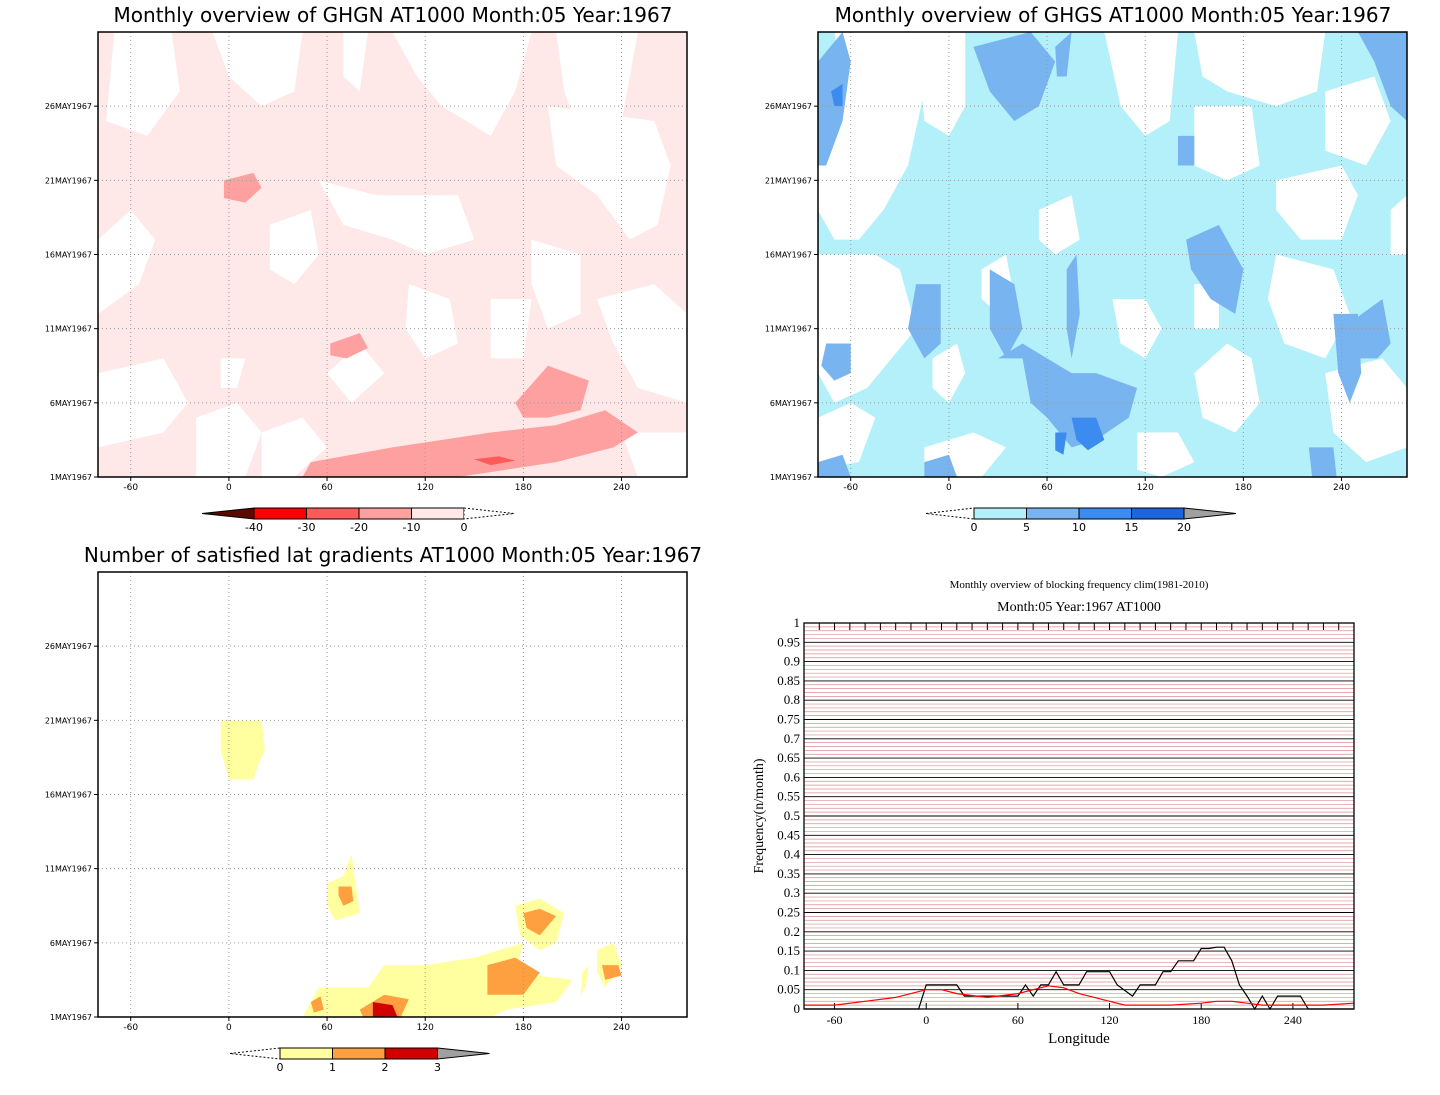 This screenshot has height=1095, width=1440. Describe the element at coordinates (792, 892) in the screenshot. I see `y-tick-label: 0.3` at that location.